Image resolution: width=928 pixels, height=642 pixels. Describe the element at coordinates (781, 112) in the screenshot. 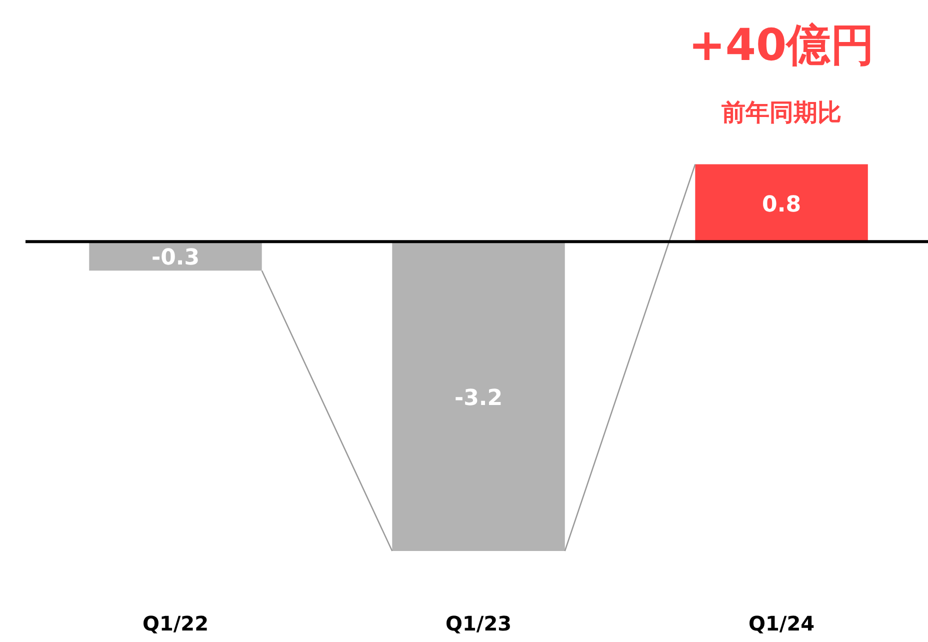

I see `text: 前年同期比` at that location.